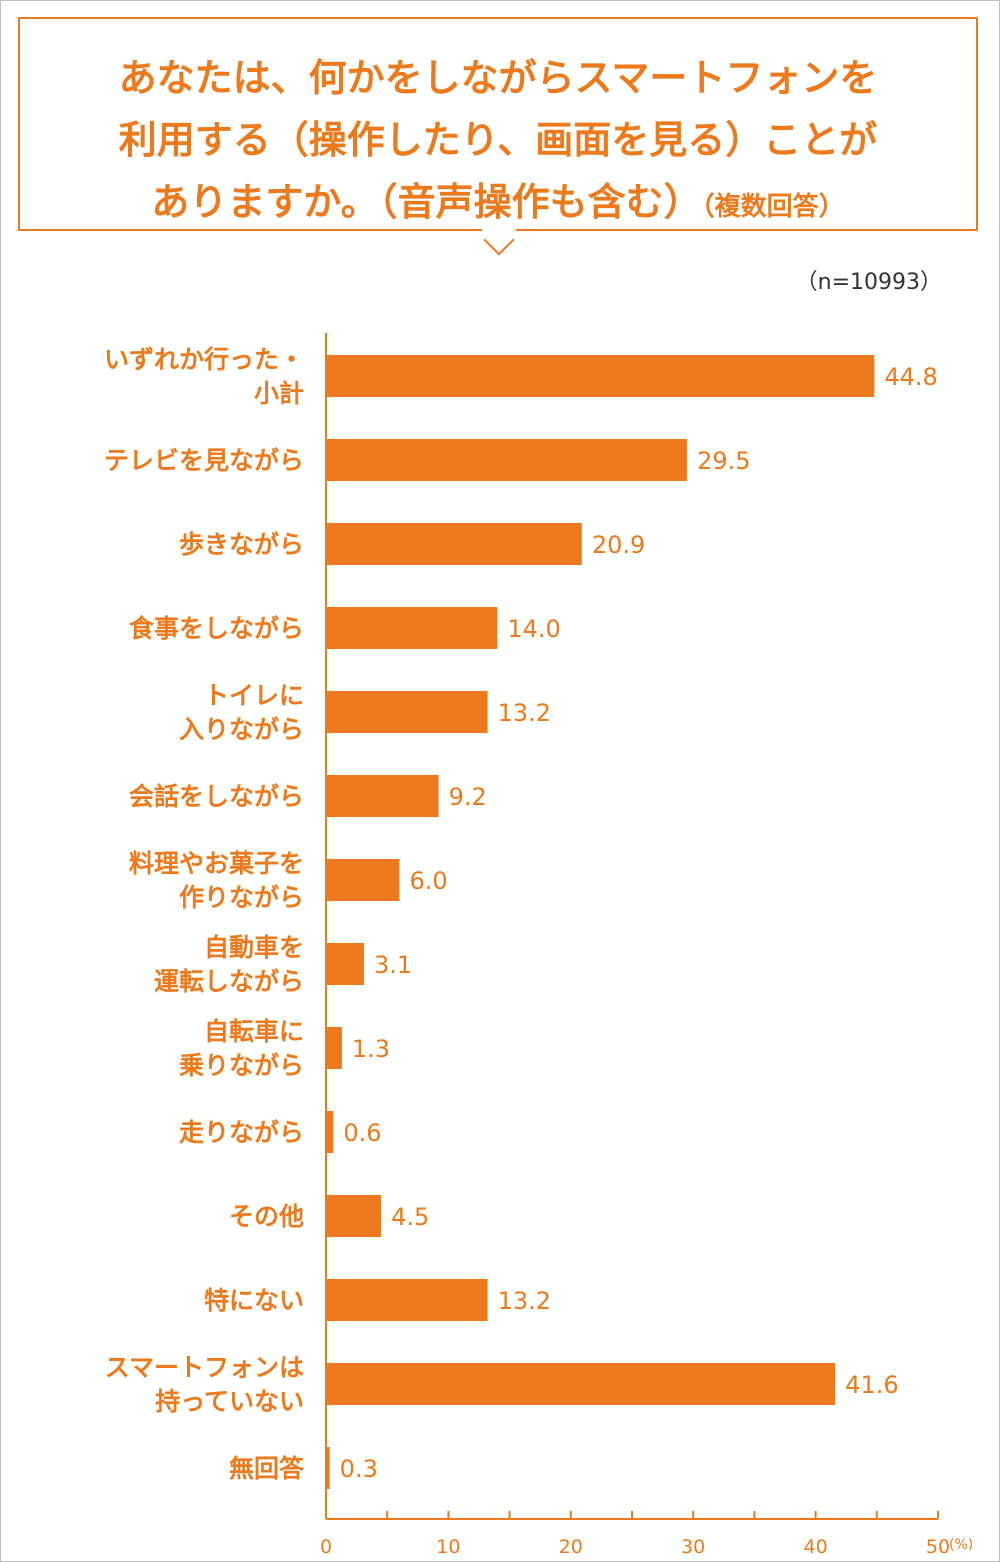 The height and width of the screenshot is (1562, 1000). What do you see at coordinates (426, 202) in the screenshot?
I see `question-line-3-text: ありますか。（音声操作も含む）` at bounding box center [426, 202].